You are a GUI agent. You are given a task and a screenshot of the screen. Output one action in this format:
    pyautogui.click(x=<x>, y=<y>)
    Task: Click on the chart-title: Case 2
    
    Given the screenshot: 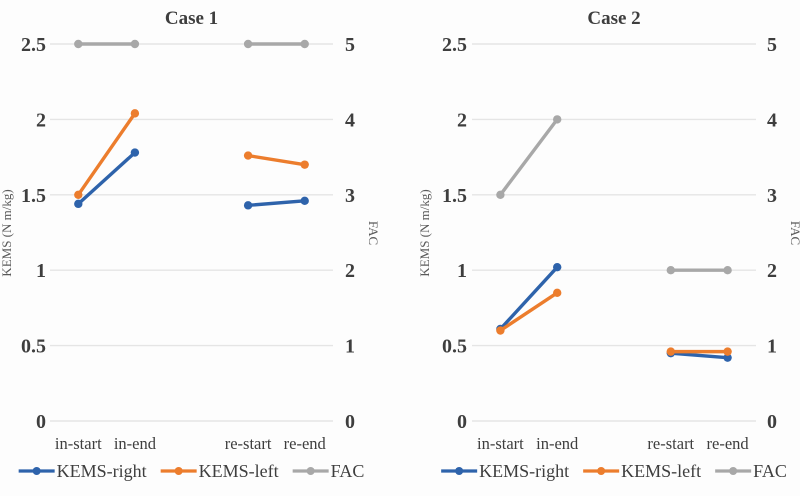 What is the action you would take?
    pyautogui.click(x=613, y=18)
    